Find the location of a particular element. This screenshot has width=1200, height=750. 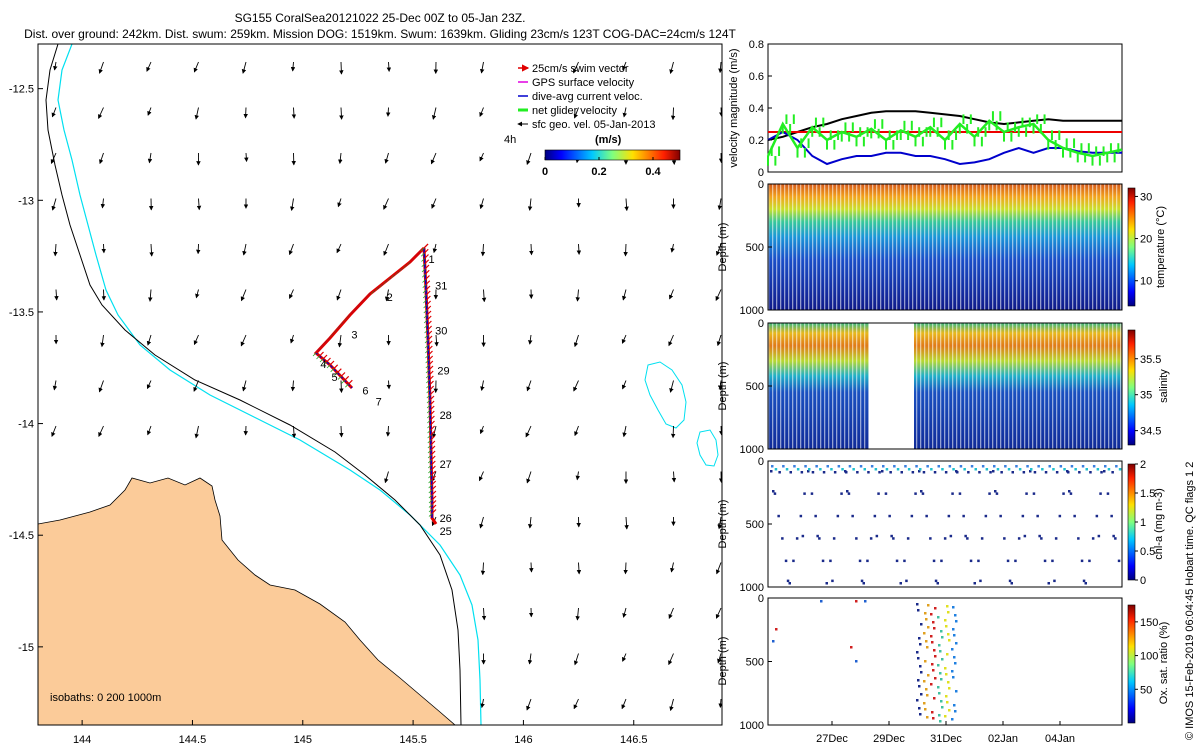

oxygen-ylabel: Depth (m) is located at coordinates (723, 661).